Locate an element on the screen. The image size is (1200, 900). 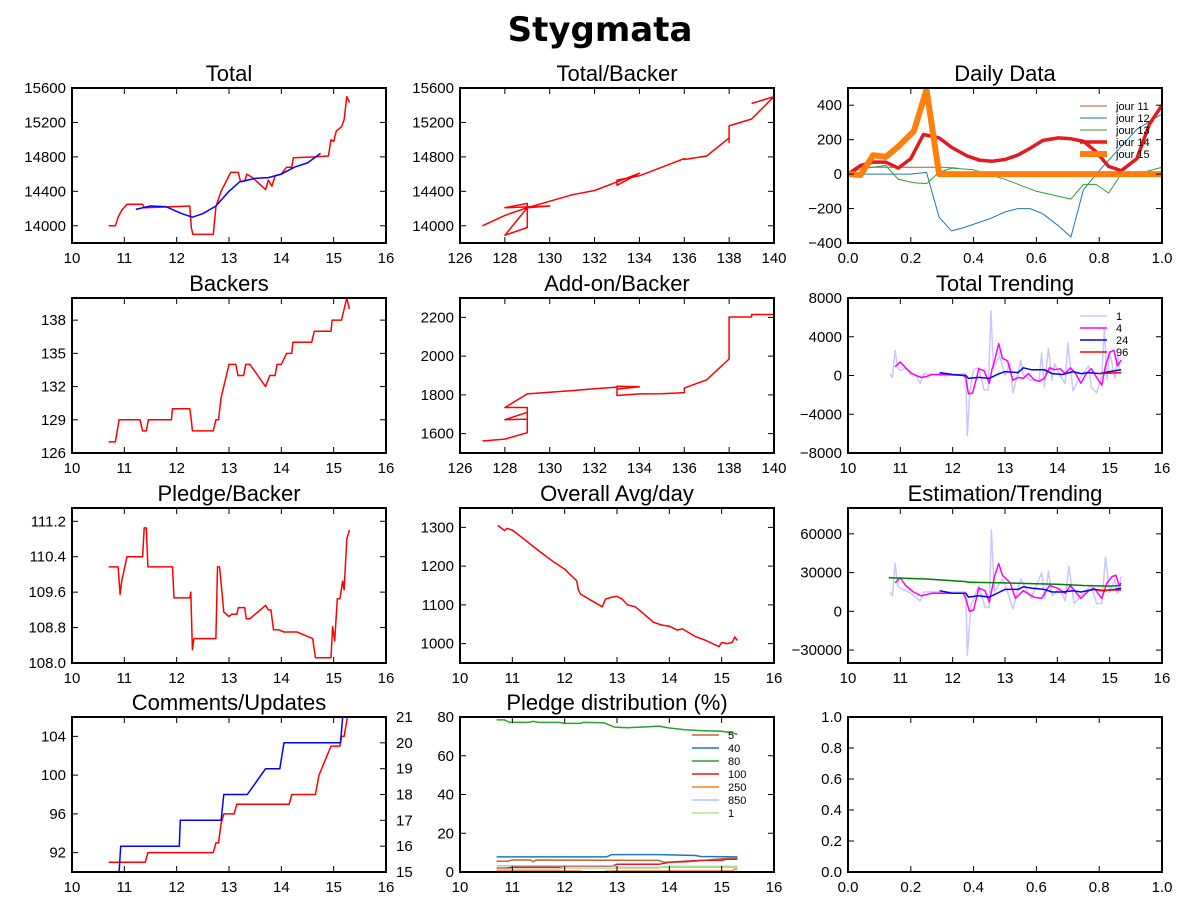
chart-title: Daily Data is located at coordinates (1005, 73).